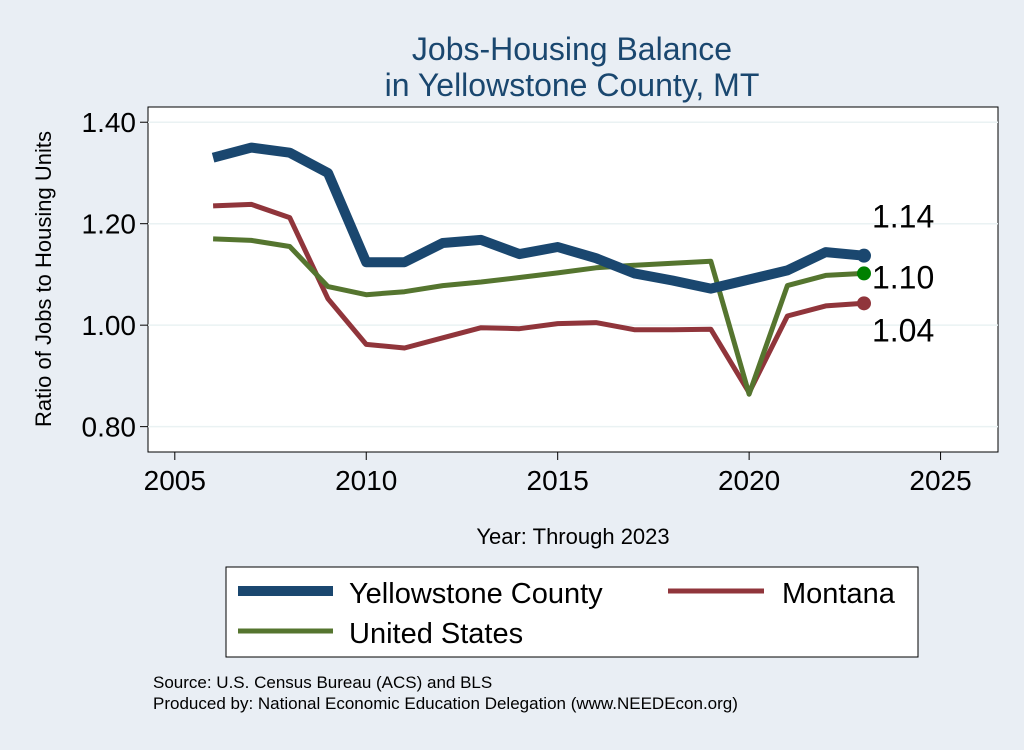  I want to click on x-tick-label: 2025, so click(940, 480).